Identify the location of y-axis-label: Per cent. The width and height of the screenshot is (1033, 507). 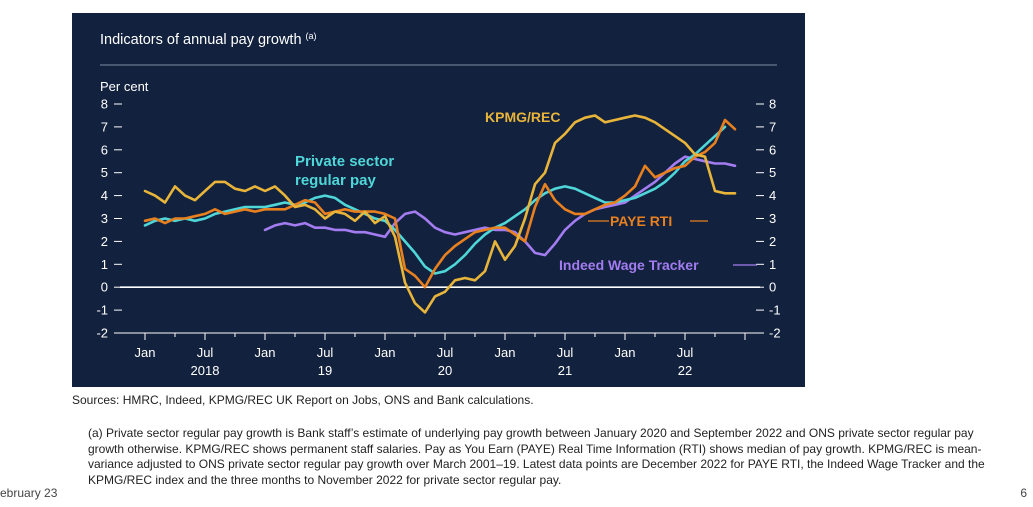
(124, 86).